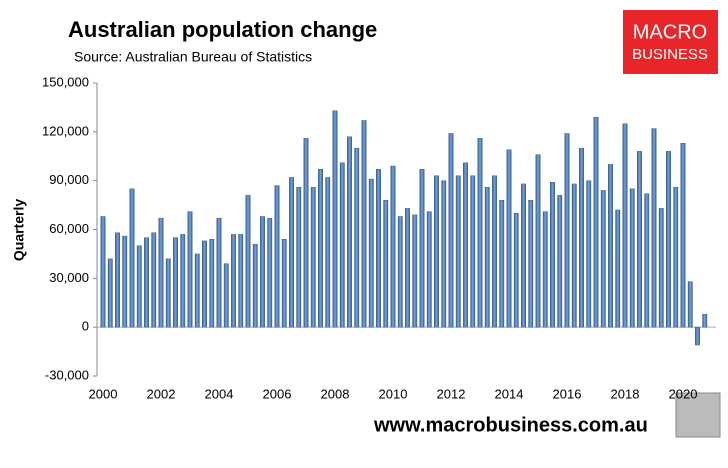 Image resolution: width=728 pixels, height=468 pixels. What do you see at coordinates (393, 393) in the screenshot?
I see `x-tick-label: 2010` at bounding box center [393, 393].